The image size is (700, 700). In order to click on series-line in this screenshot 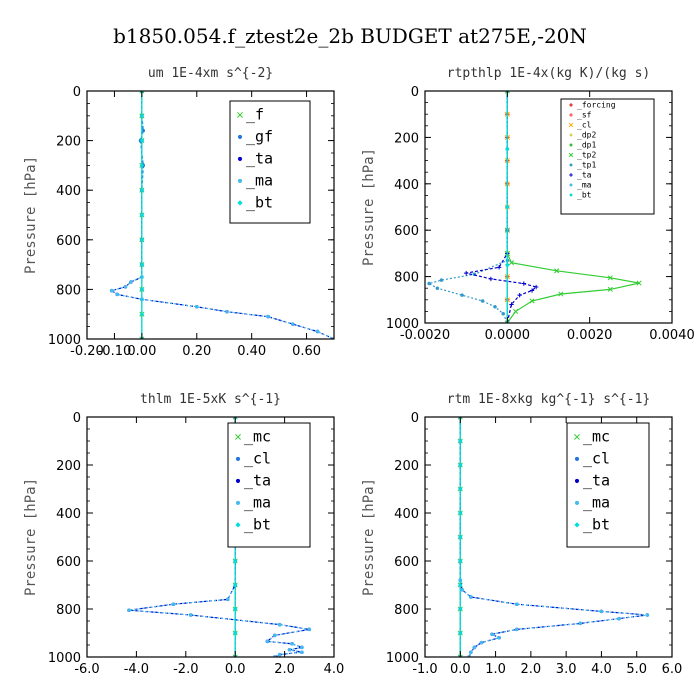, I will do `click(553, 537)`.